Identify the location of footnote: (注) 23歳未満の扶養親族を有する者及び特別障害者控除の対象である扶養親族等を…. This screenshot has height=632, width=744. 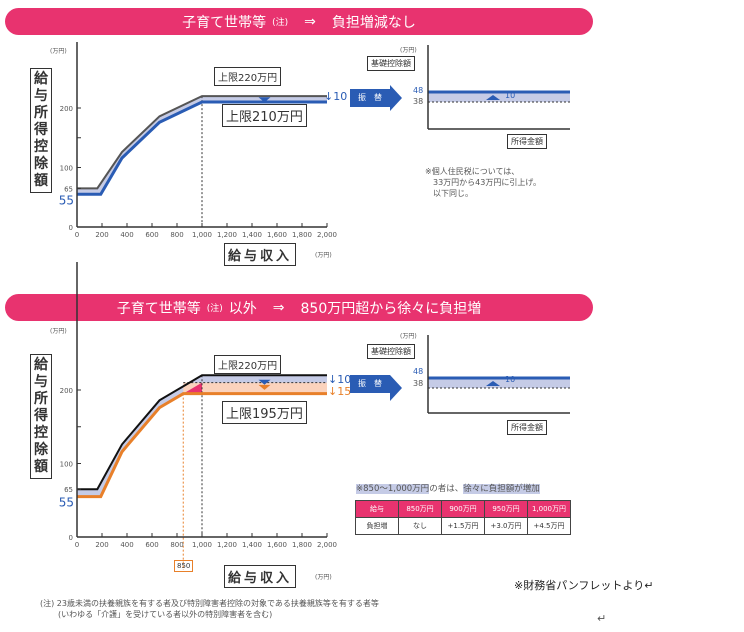
(209, 609).